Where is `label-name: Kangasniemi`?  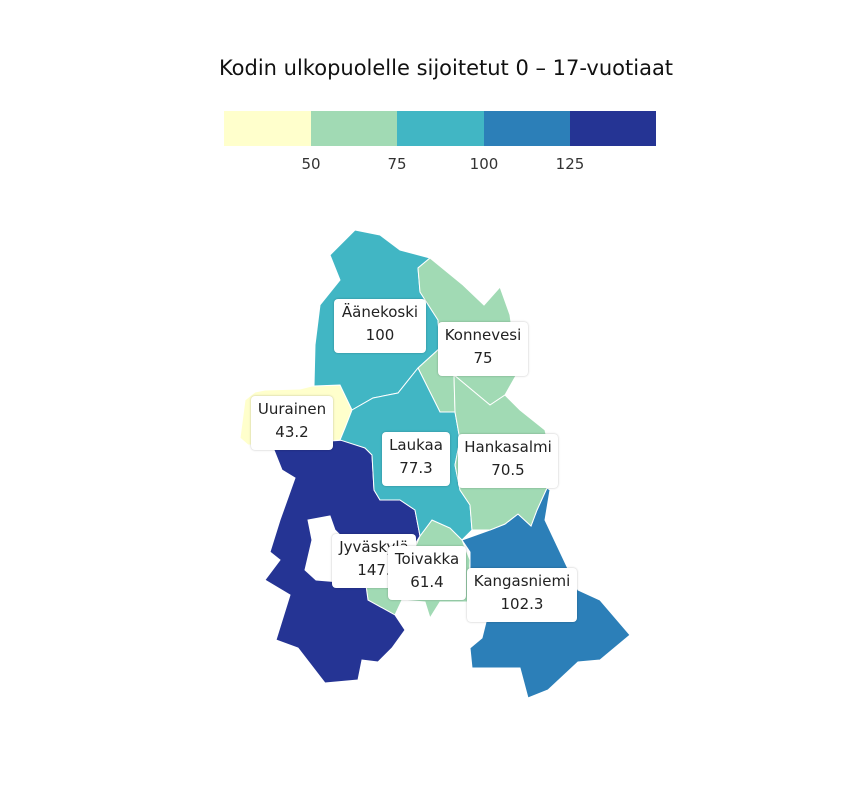 label-name: Kangasniemi is located at coordinates (522, 581).